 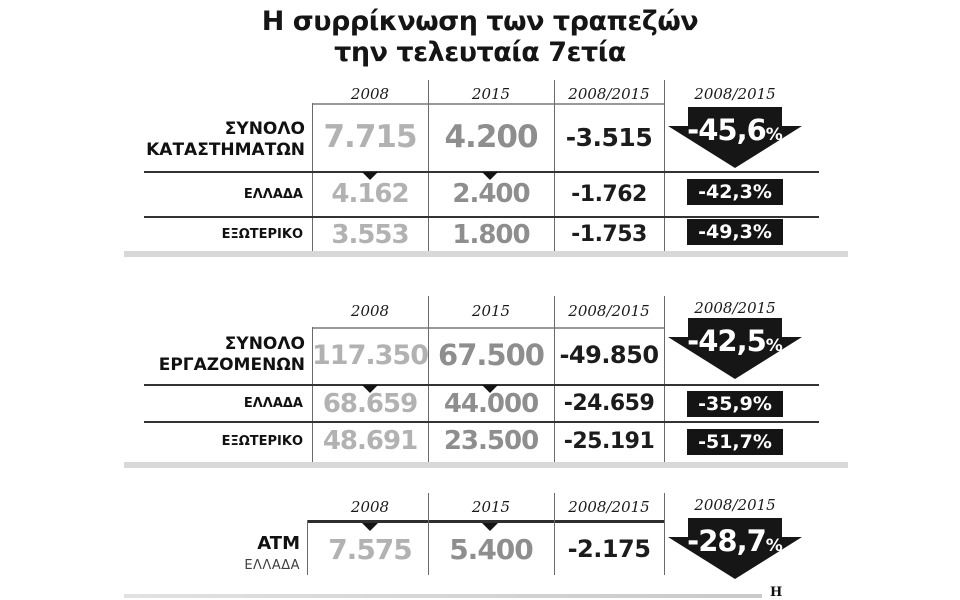 What do you see at coordinates (180, 555) in the screenshot?
I see `section-label-atm: ATM ΕΛΛΑΔΑ` at bounding box center [180, 555].